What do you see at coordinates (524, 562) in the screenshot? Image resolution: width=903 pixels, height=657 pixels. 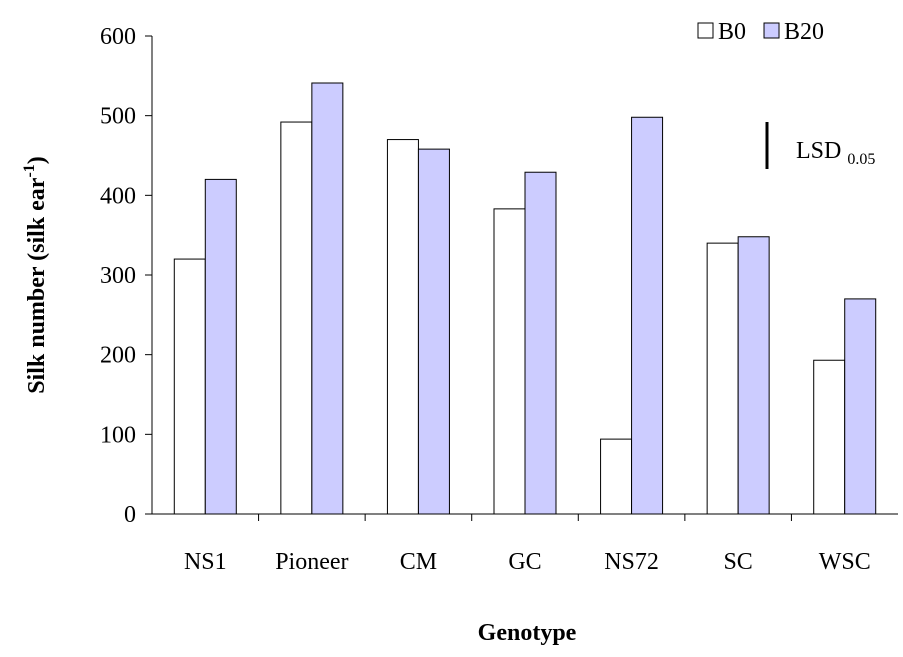 I see `x-tick-label: GC` at bounding box center [524, 562].